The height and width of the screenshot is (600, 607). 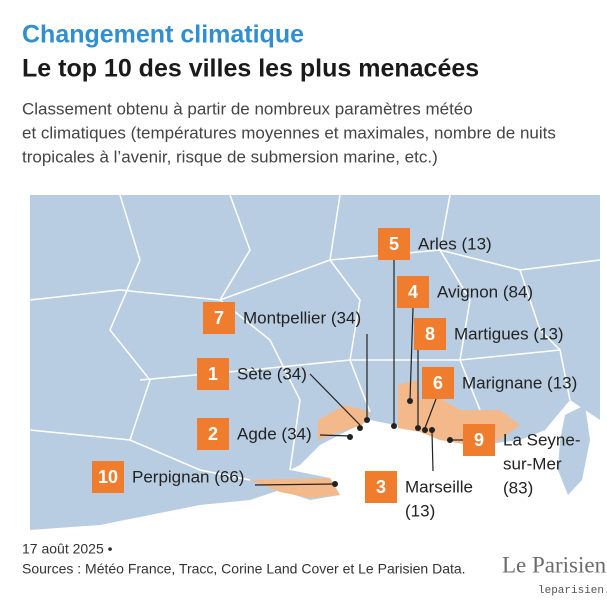 I want to click on rank: 6, so click(x=438, y=383).